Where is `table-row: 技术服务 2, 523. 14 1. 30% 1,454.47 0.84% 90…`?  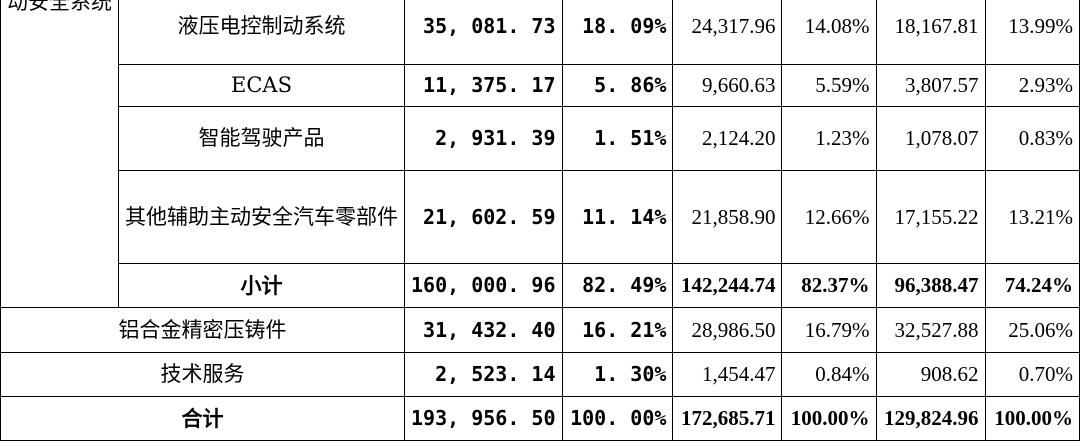 table-row: 技术服务 2, 523. 14 1. 30% 1,454.47 0.84% 90… is located at coordinates (540, 374).